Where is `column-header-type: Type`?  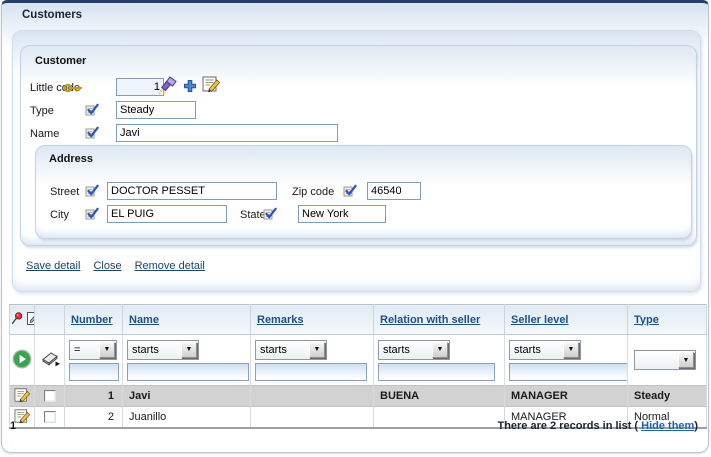
column-header-type: Type is located at coordinates (646, 319).